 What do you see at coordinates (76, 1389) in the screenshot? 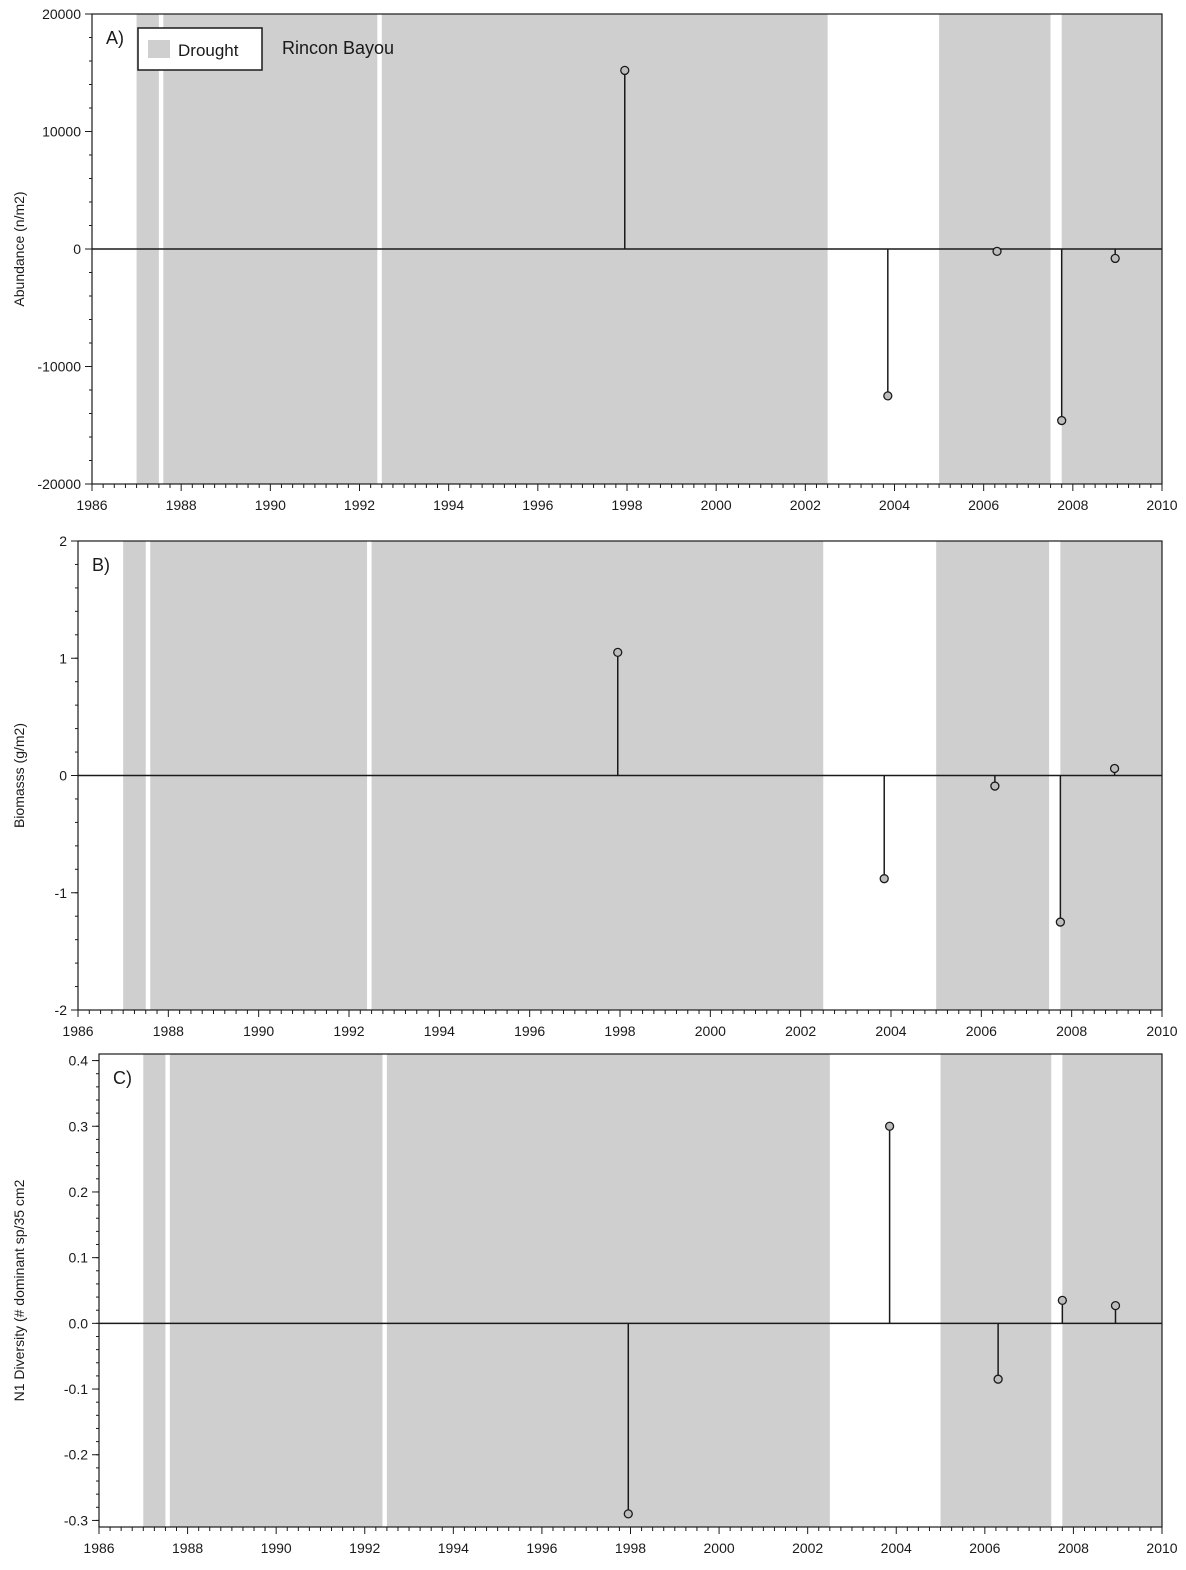
I see `y-tick-label: -0.1` at bounding box center [76, 1389].